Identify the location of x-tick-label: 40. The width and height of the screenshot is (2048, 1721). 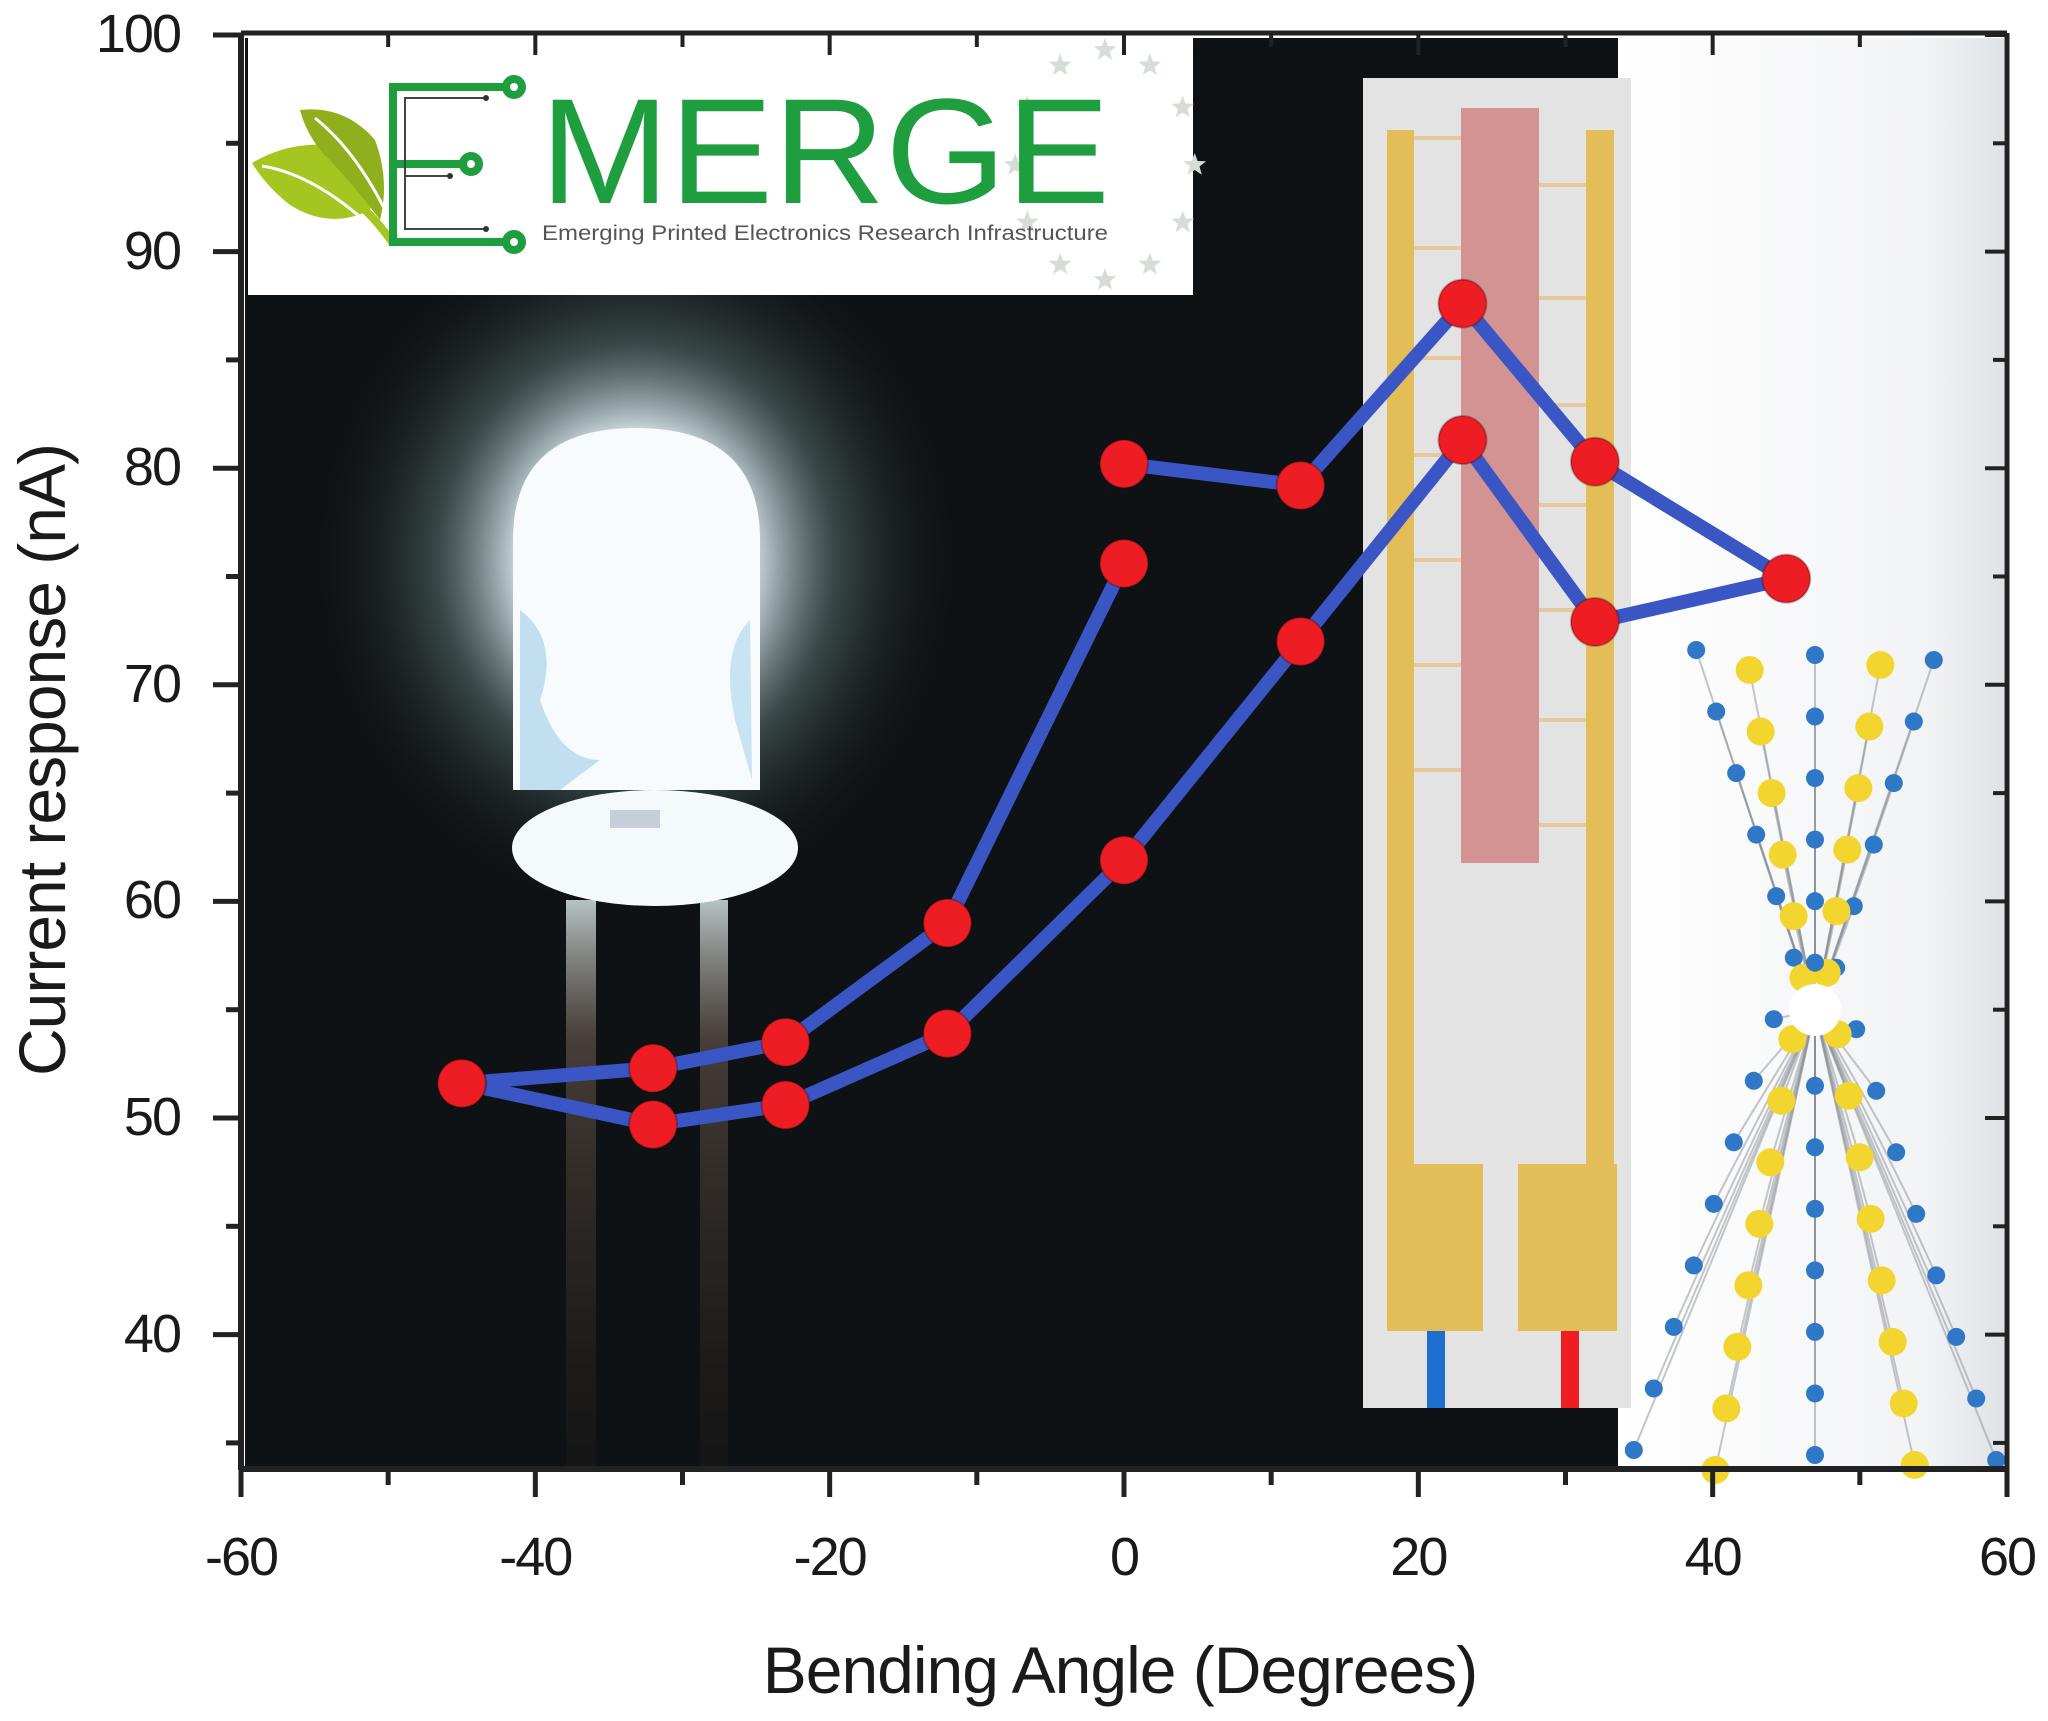
(1713, 1557).